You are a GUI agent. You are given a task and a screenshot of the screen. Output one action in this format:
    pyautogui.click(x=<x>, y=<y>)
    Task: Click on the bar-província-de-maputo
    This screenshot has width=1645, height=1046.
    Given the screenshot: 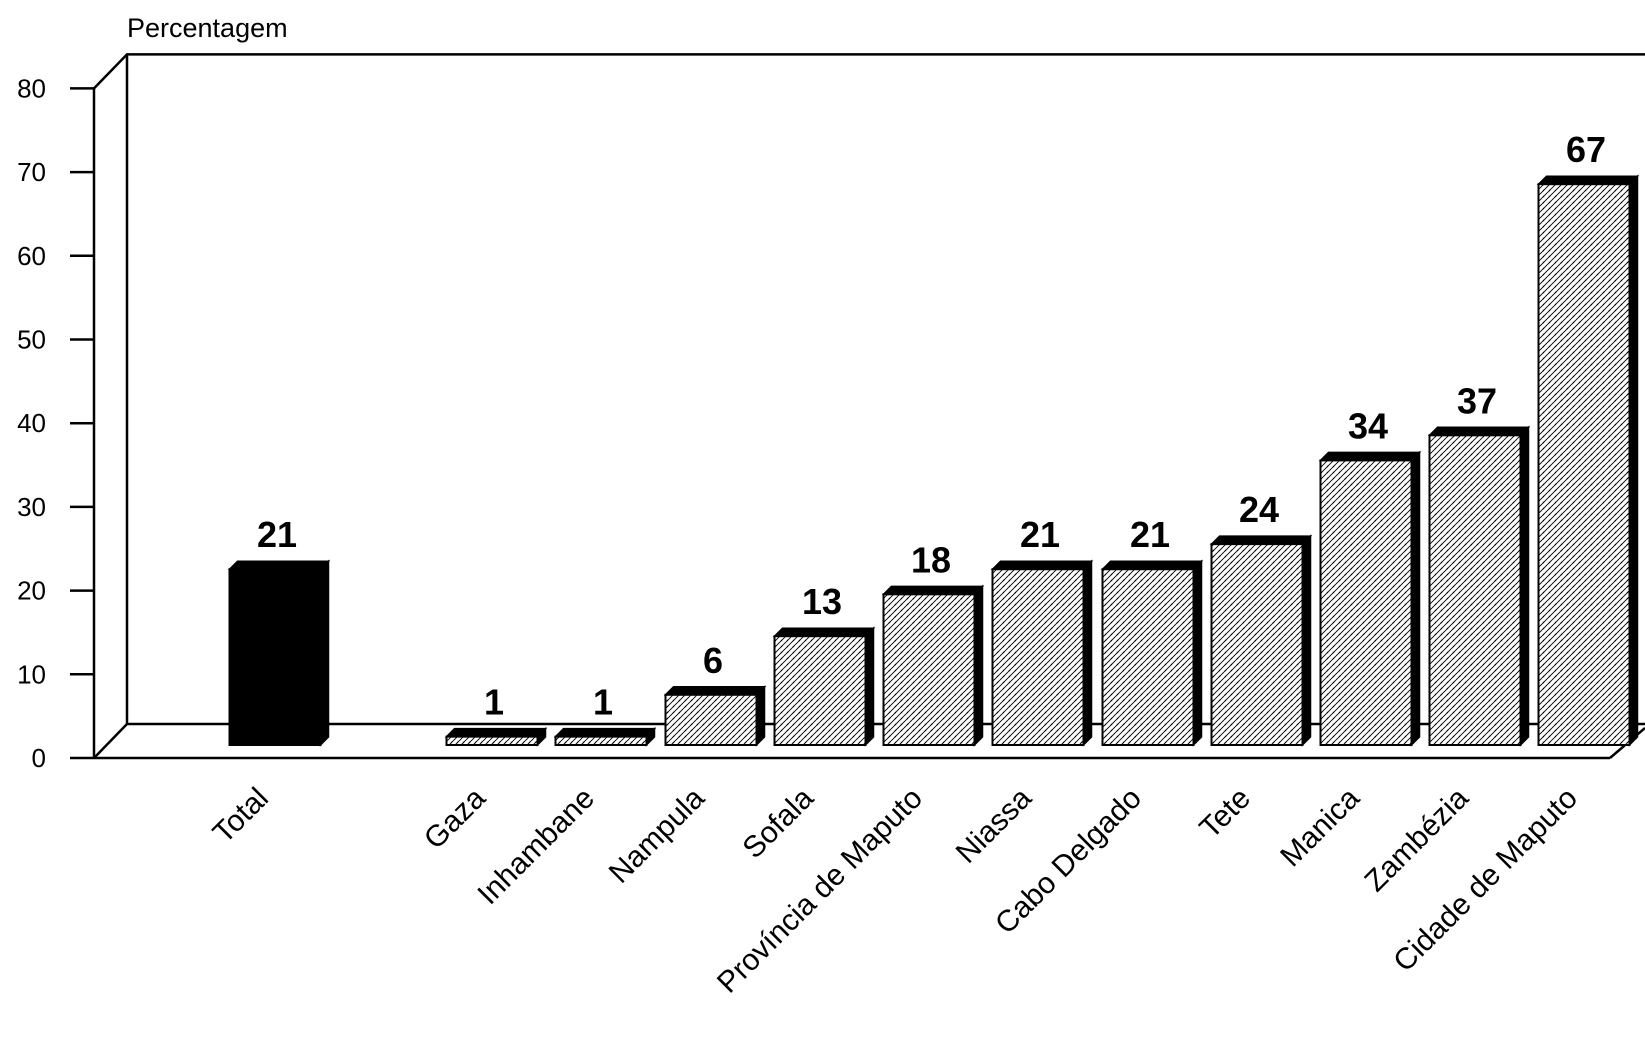 What is the action you would take?
    pyautogui.click(x=933, y=665)
    